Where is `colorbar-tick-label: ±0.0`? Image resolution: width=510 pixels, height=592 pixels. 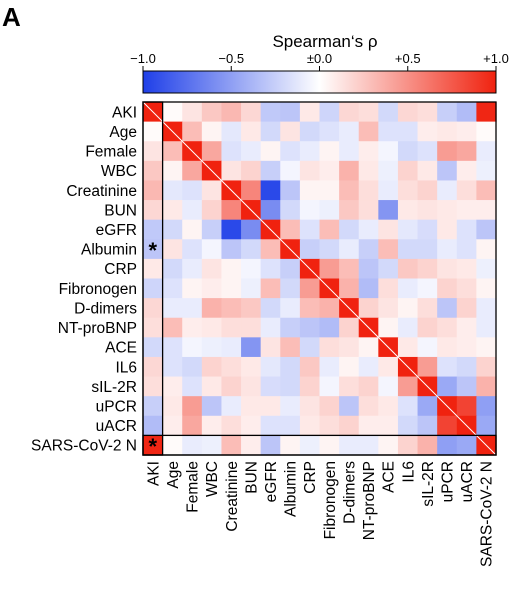
colorbar-tick-label: ±0.0 is located at coordinates (319, 58).